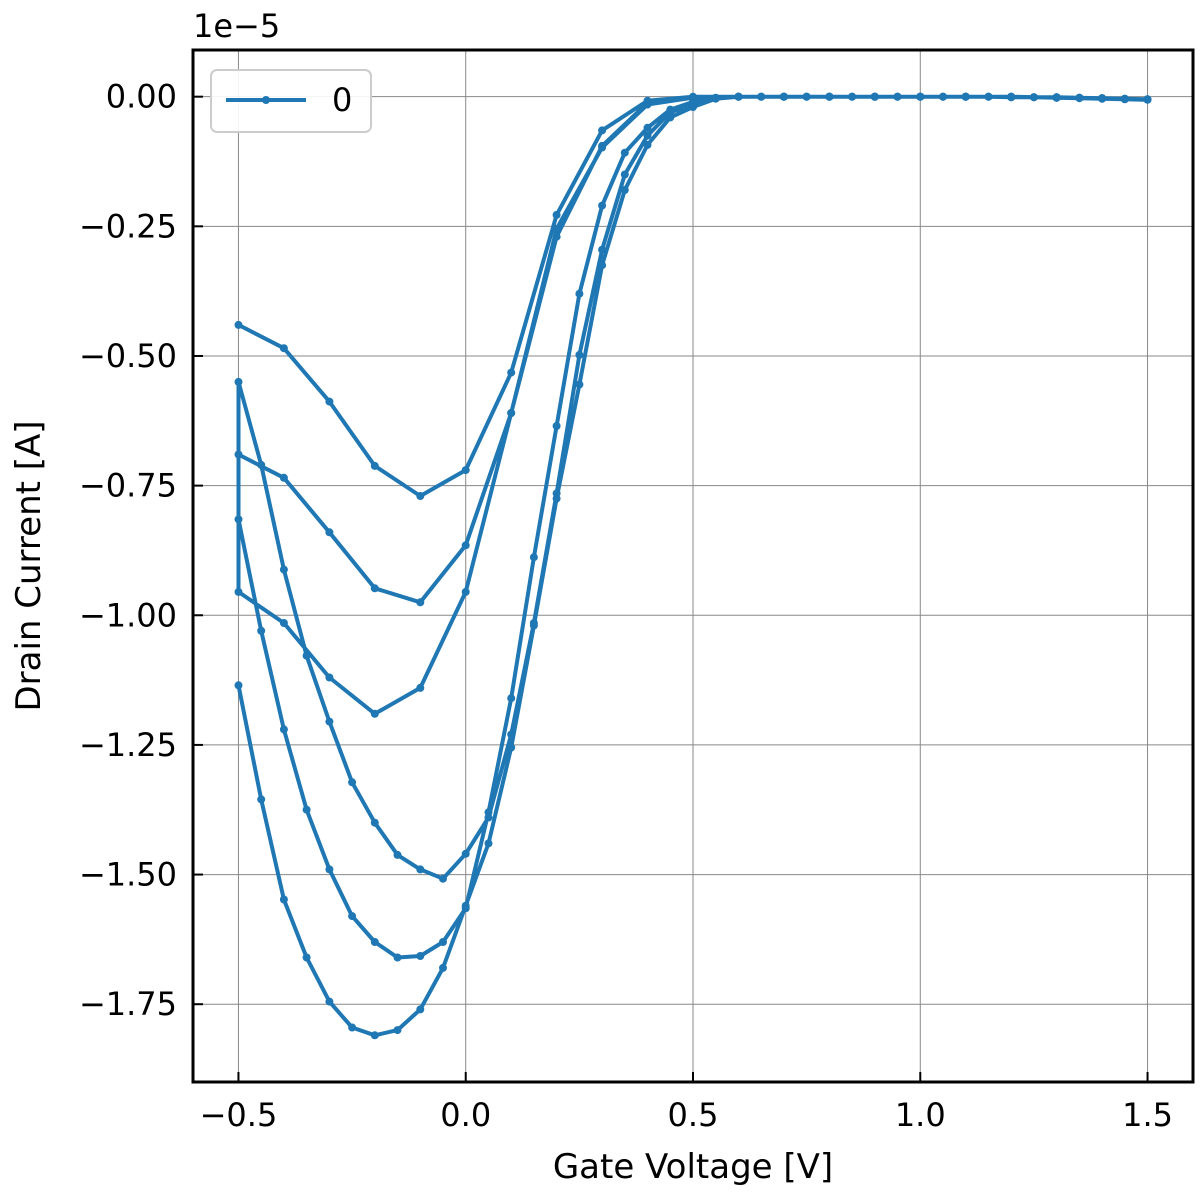 Image resolution: width=1200 pixels, height=1200 pixels. Describe the element at coordinates (128, 745) in the screenshot. I see `y-tick-label: −1.25` at that location.